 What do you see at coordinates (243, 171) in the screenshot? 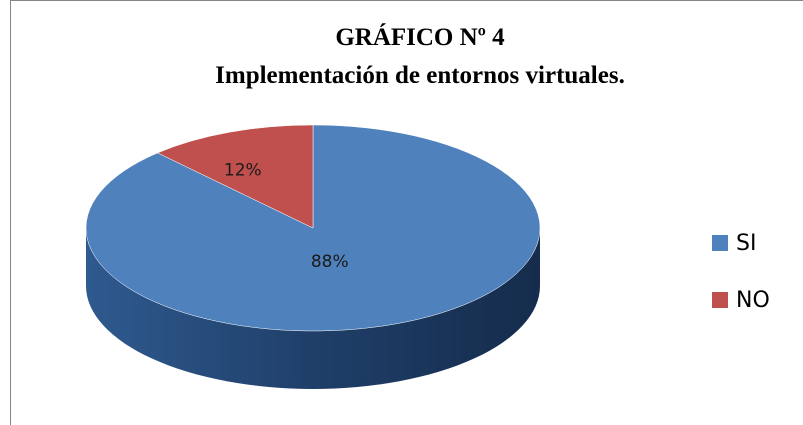
I see `data-label: 12%` at bounding box center [243, 171].